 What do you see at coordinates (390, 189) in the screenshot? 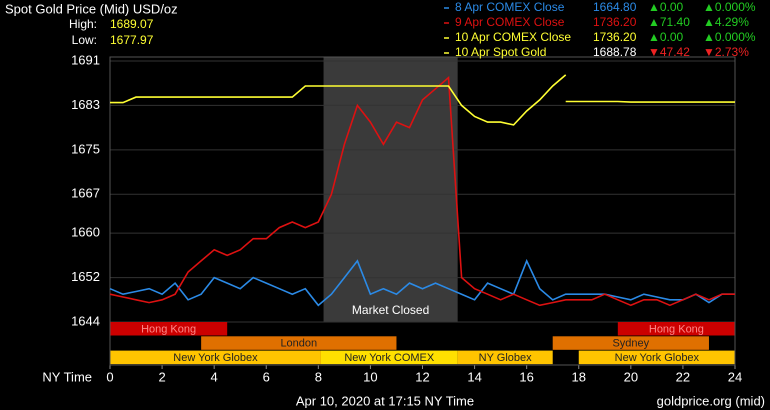
I see `market-closed-region` at bounding box center [390, 189].